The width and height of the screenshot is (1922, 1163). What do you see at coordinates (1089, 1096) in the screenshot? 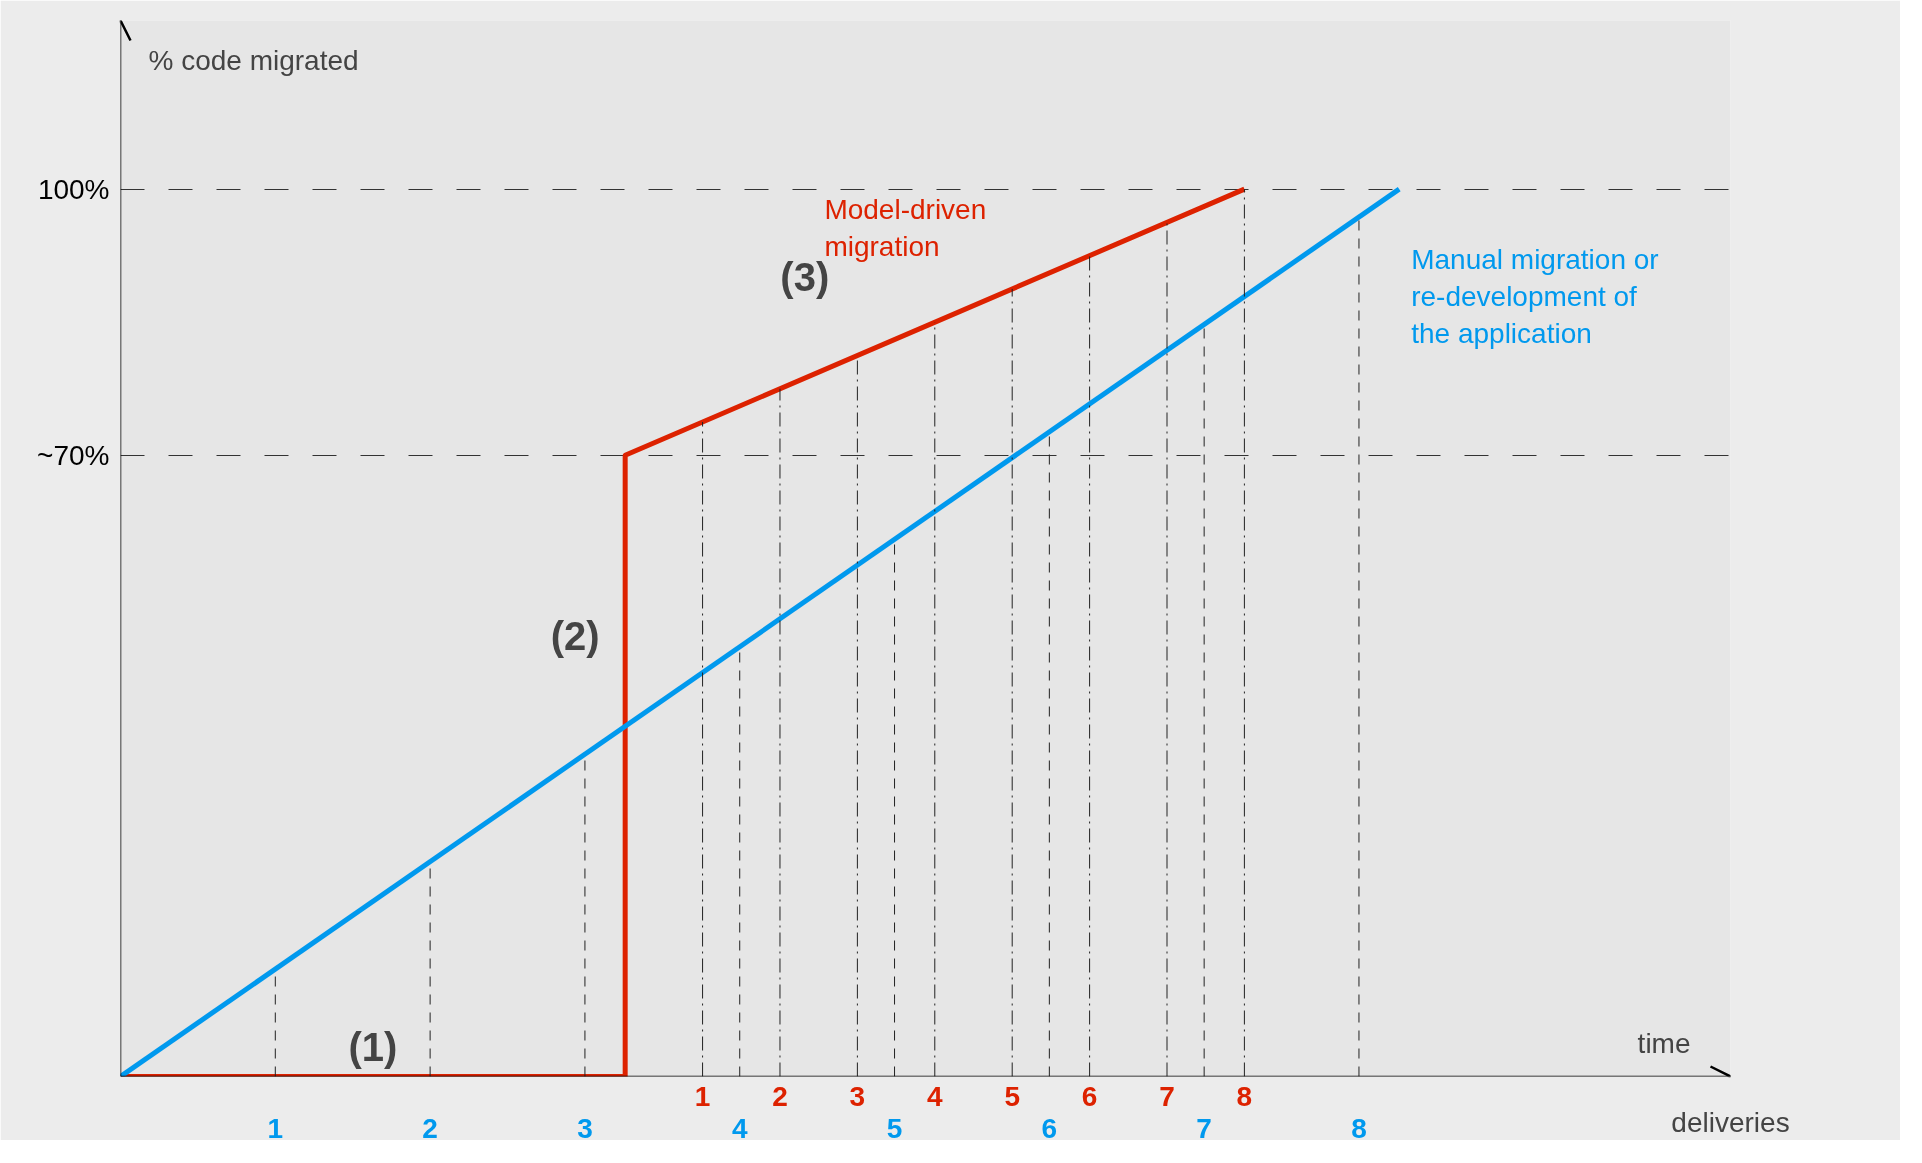
I see `x2-tick-label: 6` at bounding box center [1089, 1096].